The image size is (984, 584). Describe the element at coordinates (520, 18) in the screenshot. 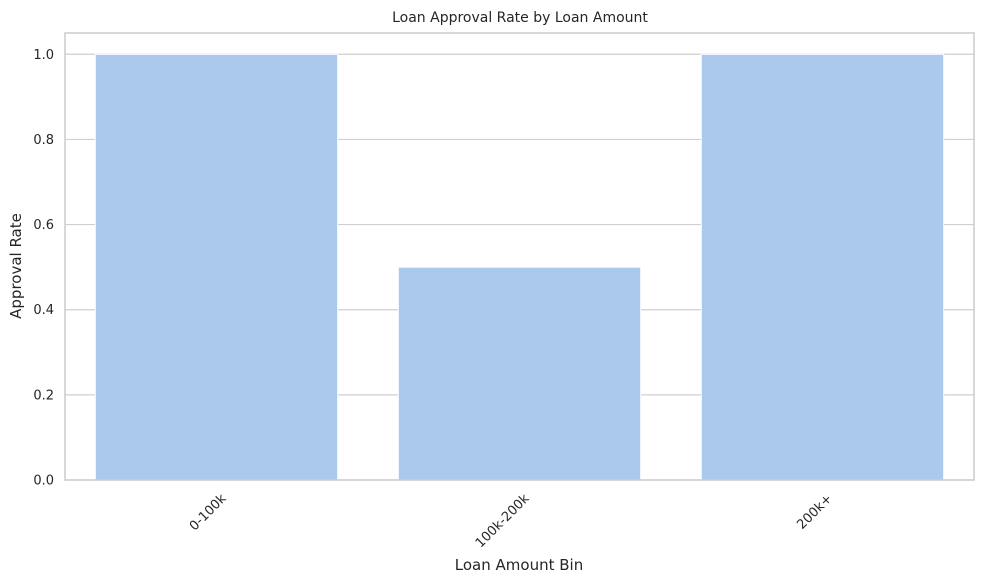

I see `chart-title: Loan Approval Rate by Loan Amount` at that location.